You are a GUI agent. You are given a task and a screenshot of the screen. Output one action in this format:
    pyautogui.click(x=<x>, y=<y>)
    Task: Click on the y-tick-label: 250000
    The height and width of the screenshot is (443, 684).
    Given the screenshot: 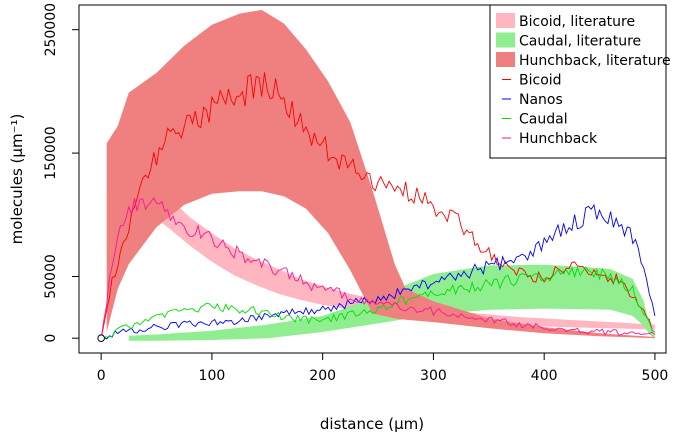 What is the action you would take?
    pyautogui.click(x=51, y=29)
    